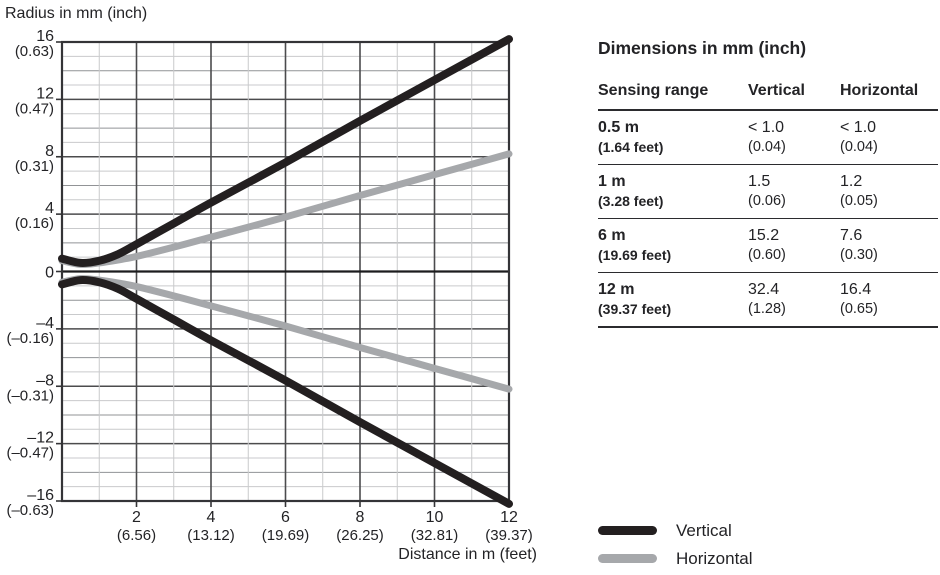  What do you see at coordinates (34, 108) in the screenshot?
I see `y-tick-sublabel: (0.47)` at bounding box center [34, 108].